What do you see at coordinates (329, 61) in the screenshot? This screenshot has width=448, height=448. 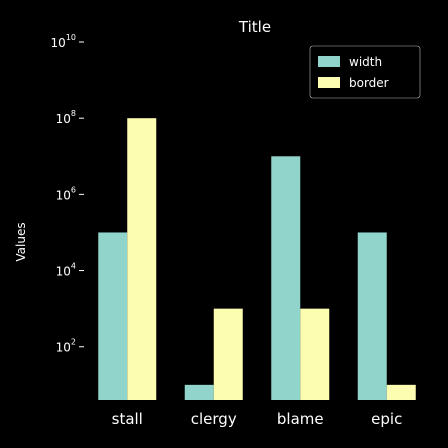 I see `legend-swatch-width` at bounding box center [329, 61].